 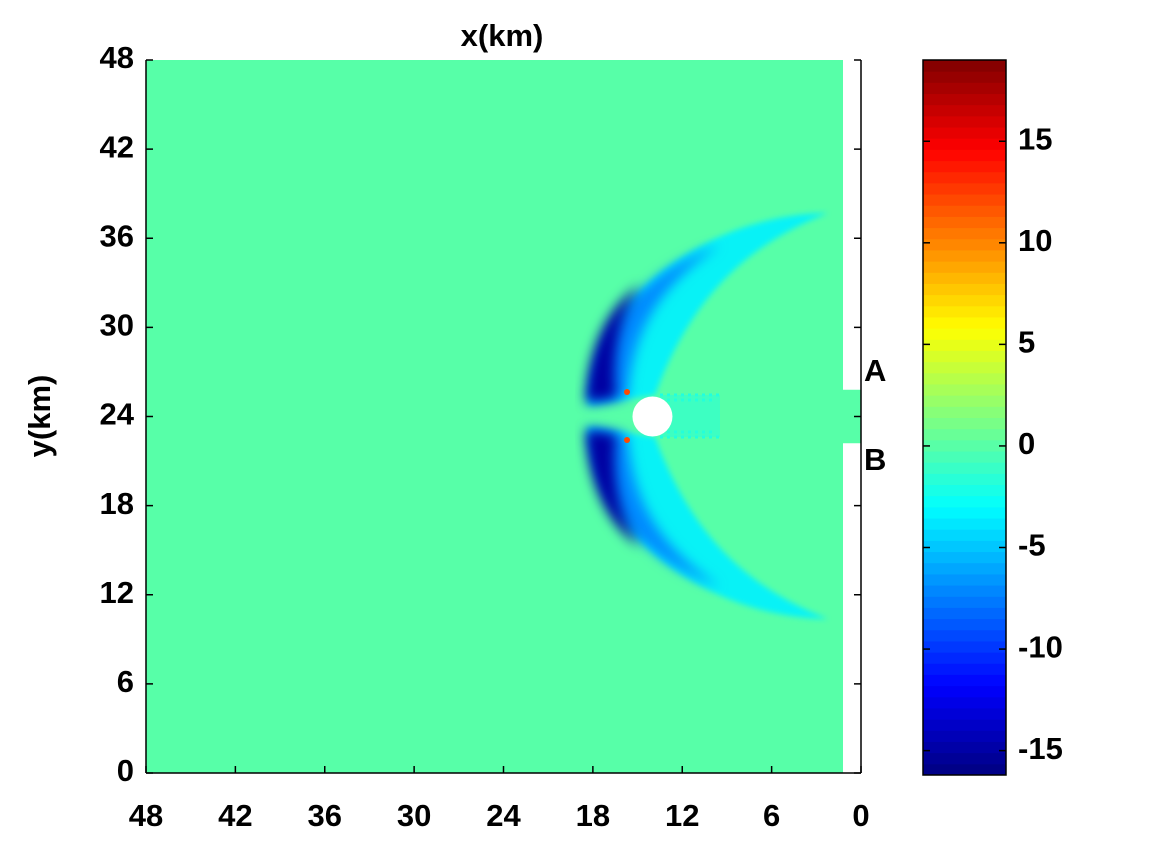 What do you see at coordinates (613, 343) in the screenshot?
I see `wake-core` at bounding box center [613, 343].